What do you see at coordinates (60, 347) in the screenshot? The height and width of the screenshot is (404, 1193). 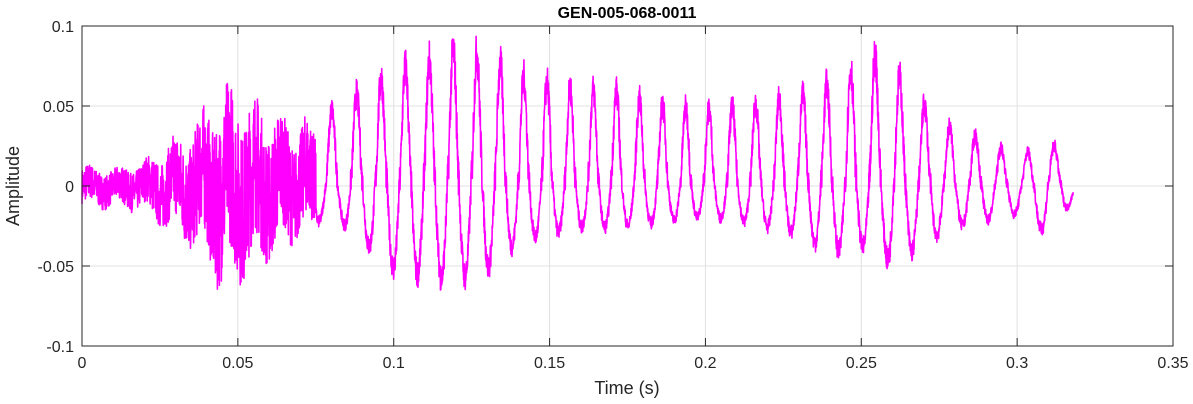 I see `y-tick-label: -0.1` at bounding box center [60, 347].